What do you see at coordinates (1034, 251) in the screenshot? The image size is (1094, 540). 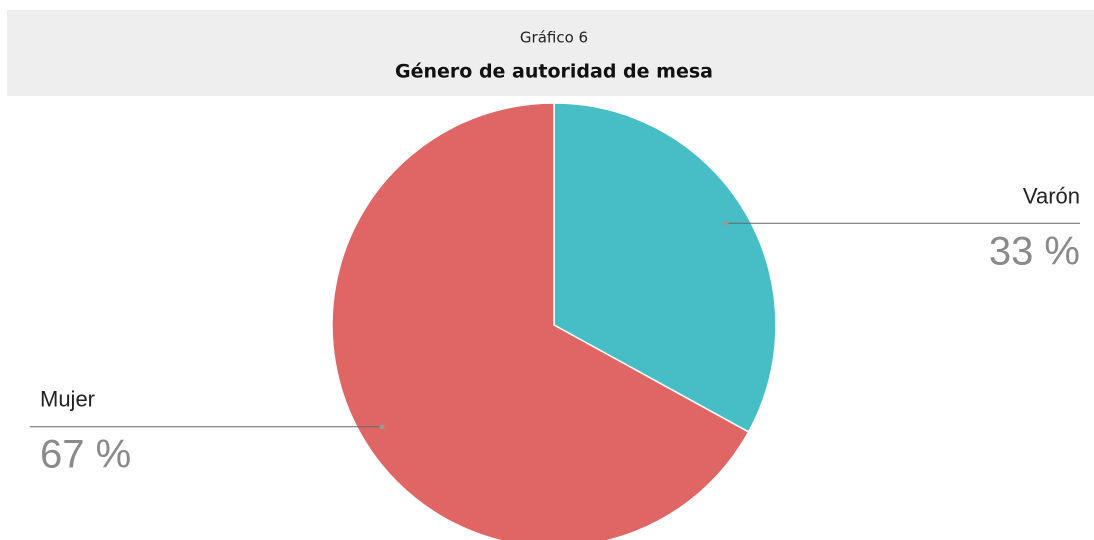 I see `slice-value-label: 33 %` at bounding box center [1034, 251].